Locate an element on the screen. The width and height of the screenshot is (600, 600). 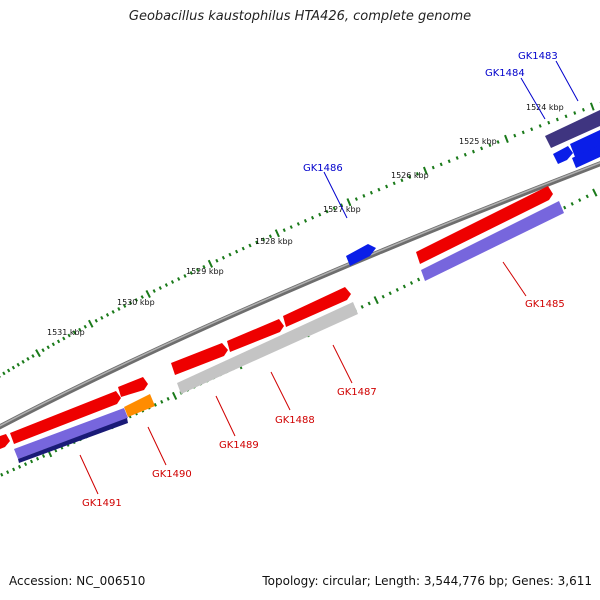
label-GK1491: GK1491 is located at coordinates (102, 503).